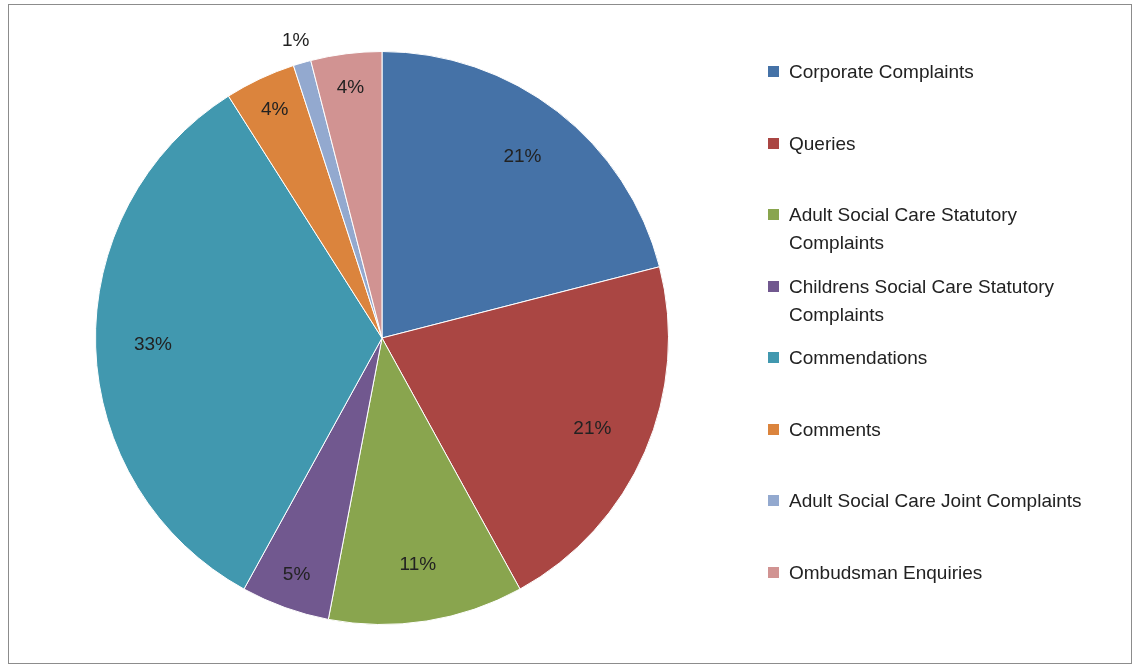 This screenshot has height=666, width=1136. Describe the element at coordinates (858, 358) in the screenshot. I see `legend-label: Commendations` at that location.